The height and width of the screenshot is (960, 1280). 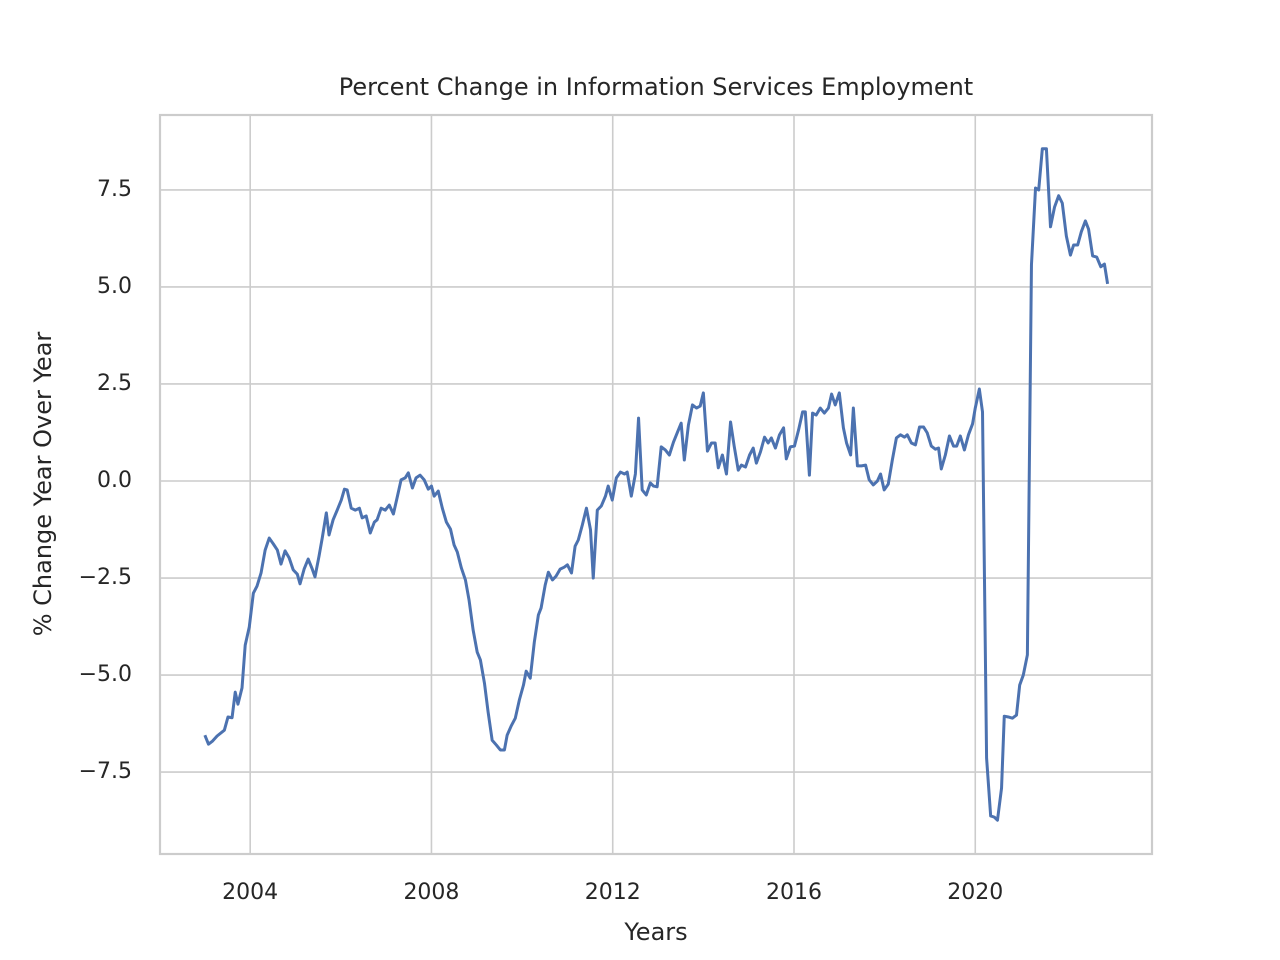 What do you see at coordinates (105, 674) in the screenshot?
I see `y-tick-label: −5.0` at bounding box center [105, 674].